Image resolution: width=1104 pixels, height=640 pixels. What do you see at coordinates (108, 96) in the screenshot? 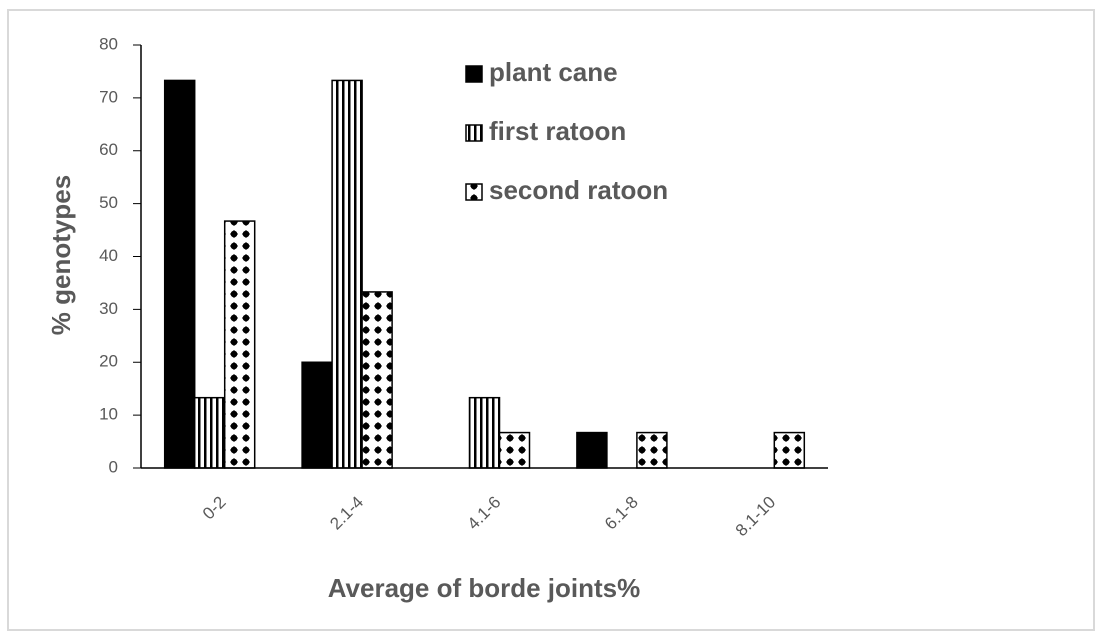
I see `y-tick-label: 70` at bounding box center [108, 96].